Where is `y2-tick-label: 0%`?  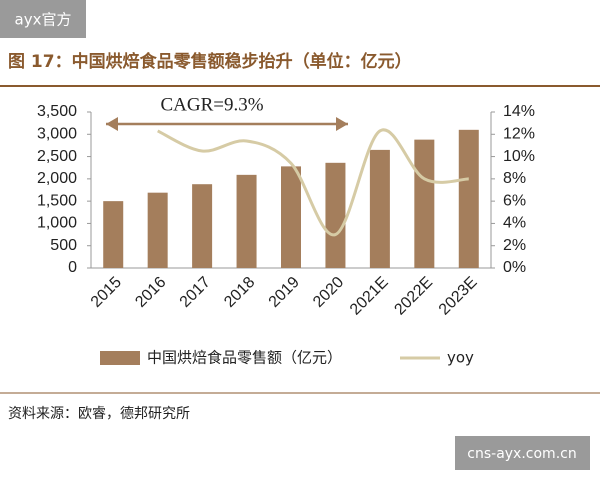
y2-tick-label: 0% is located at coordinates (514, 267).